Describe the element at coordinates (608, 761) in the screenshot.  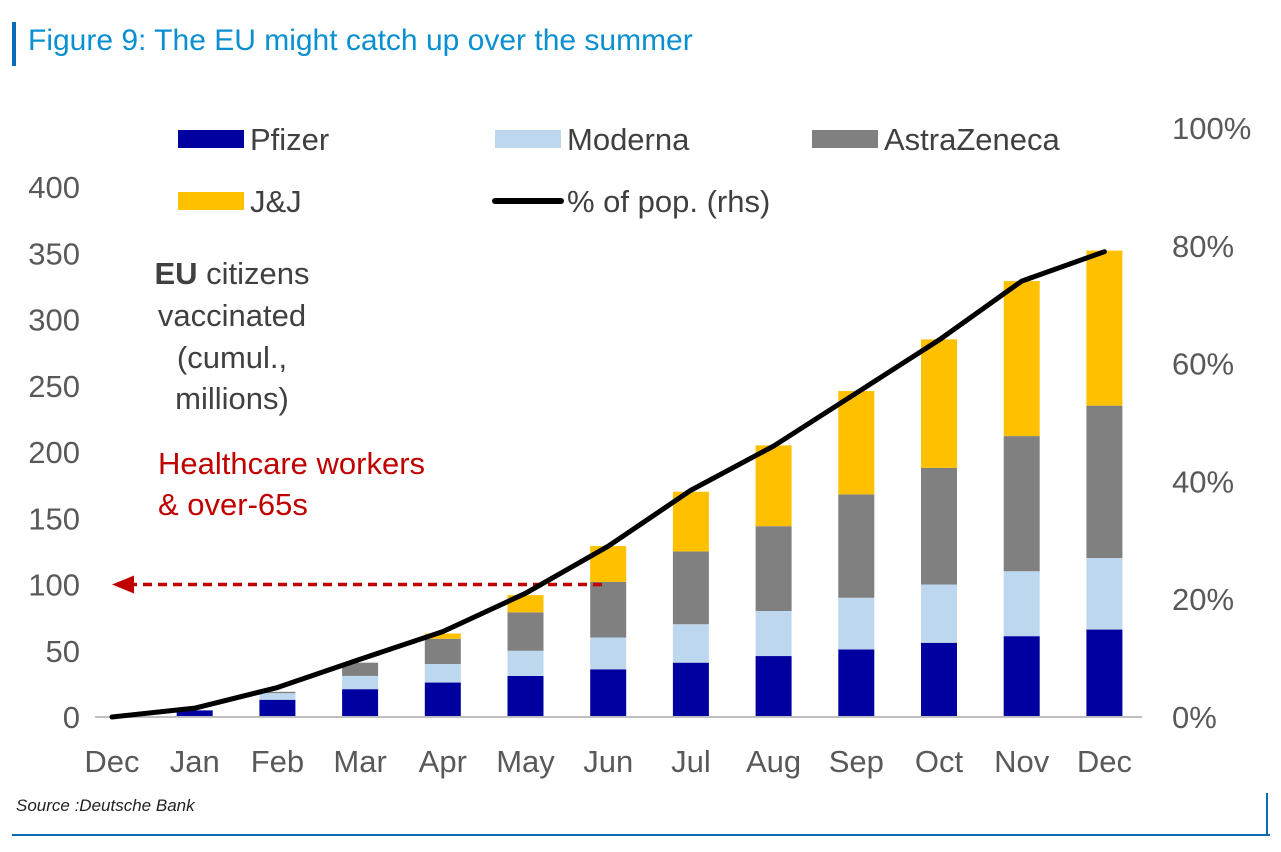
I see `x-tick-label: Jun` at that location.